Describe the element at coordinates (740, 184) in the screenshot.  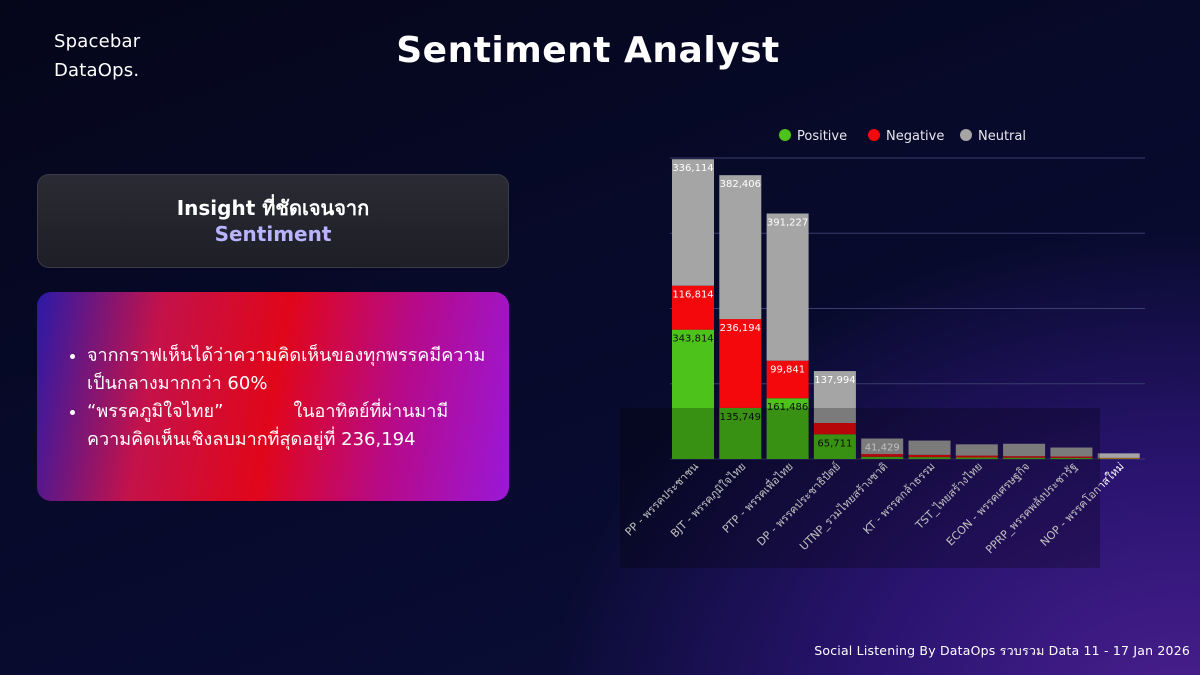
I see `data-label-neutral: 382,406` at that location.